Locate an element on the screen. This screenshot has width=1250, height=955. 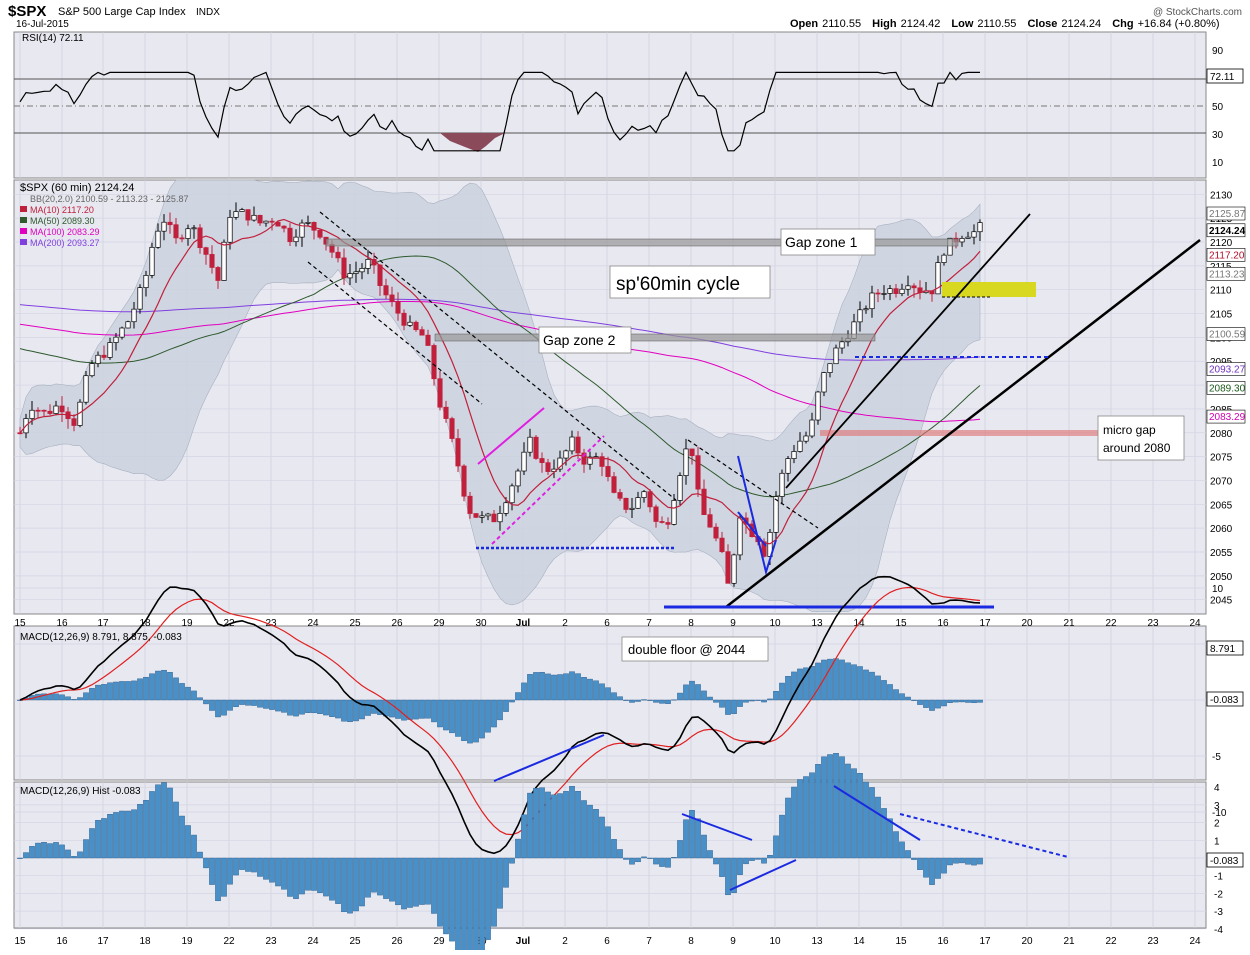
macd-histogram is located at coordinates (500, 701).